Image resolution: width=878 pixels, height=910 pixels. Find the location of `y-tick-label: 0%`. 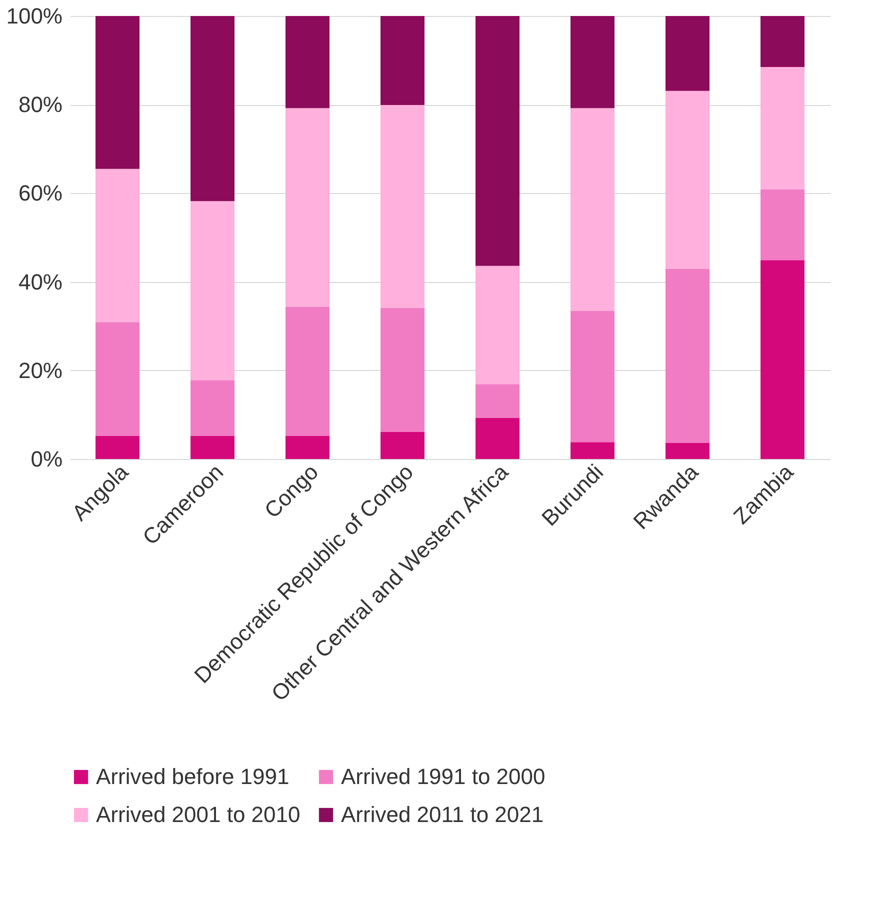

y-tick-label: 0% is located at coordinates (46, 459).